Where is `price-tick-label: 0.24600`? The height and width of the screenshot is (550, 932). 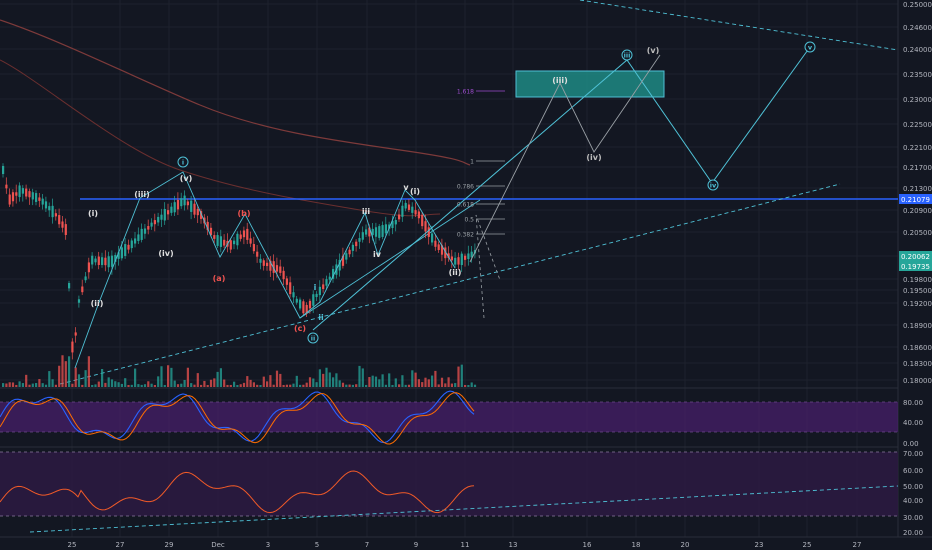
price-tick-label: 0.24600 is located at coordinates (917, 28).